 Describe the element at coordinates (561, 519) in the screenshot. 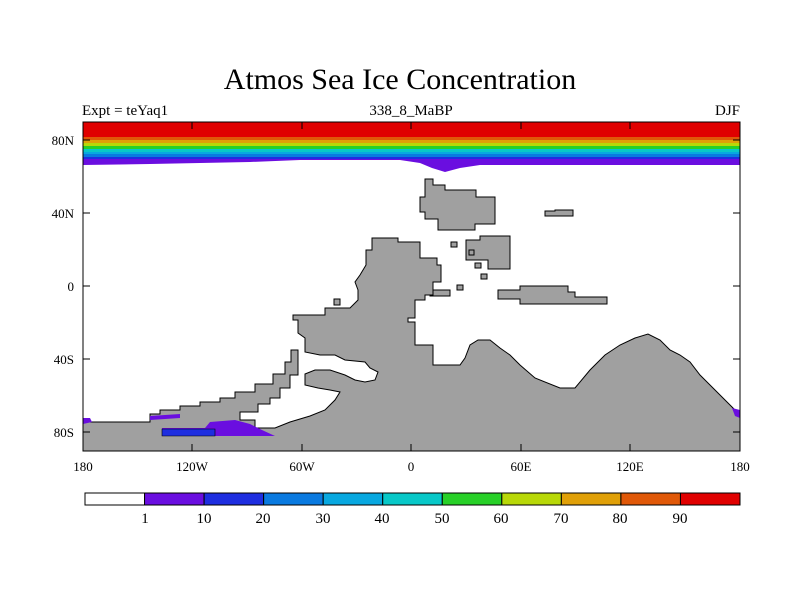

I see `colorbar-label: 70` at that location.